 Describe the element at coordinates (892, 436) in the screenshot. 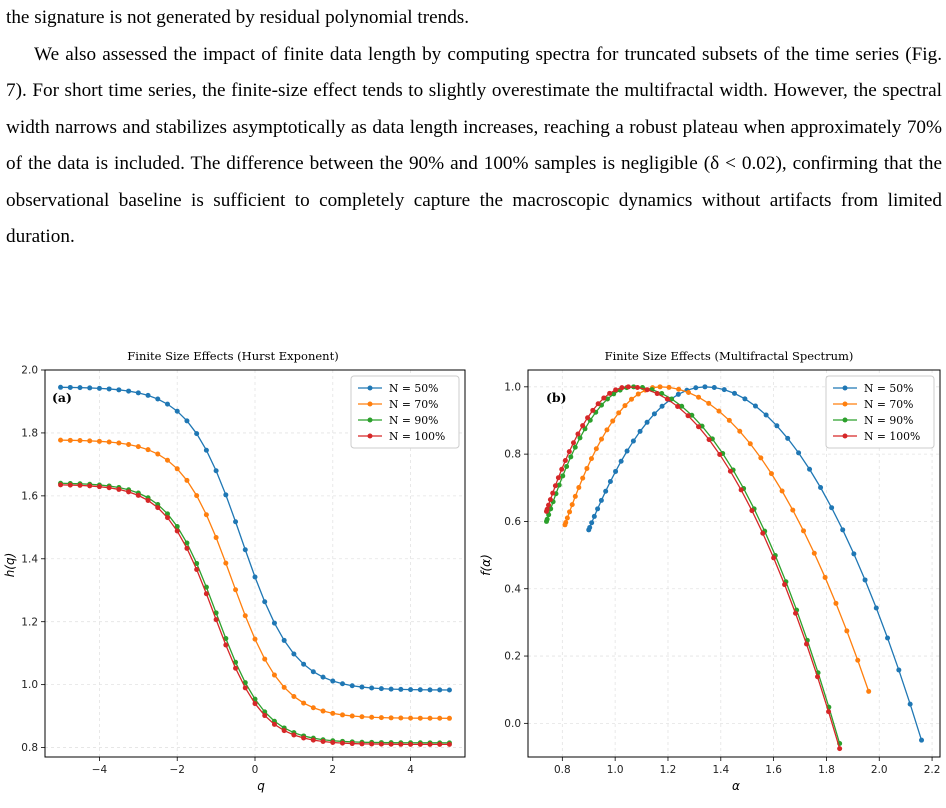

I see `legend-label: N = 100%` at that location.